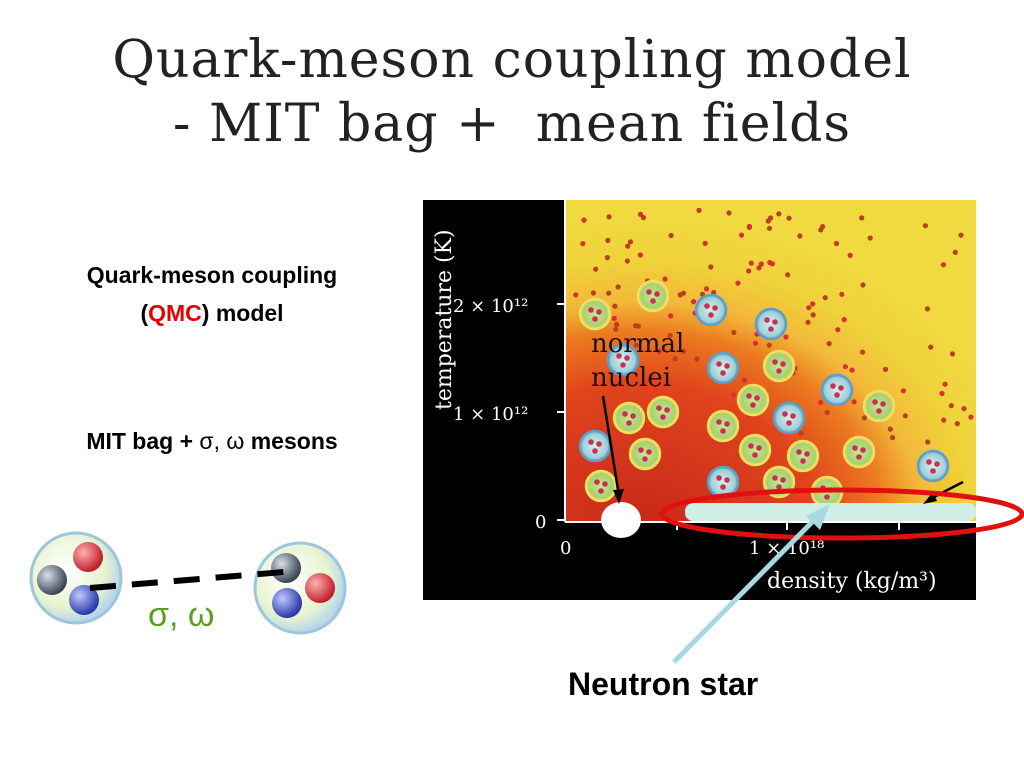 Image resolution: width=1024 pixels, height=768 pixels. What do you see at coordinates (242, 313) in the screenshot?
I see `qmc-close: ) model` at bounding box center [242, 313].